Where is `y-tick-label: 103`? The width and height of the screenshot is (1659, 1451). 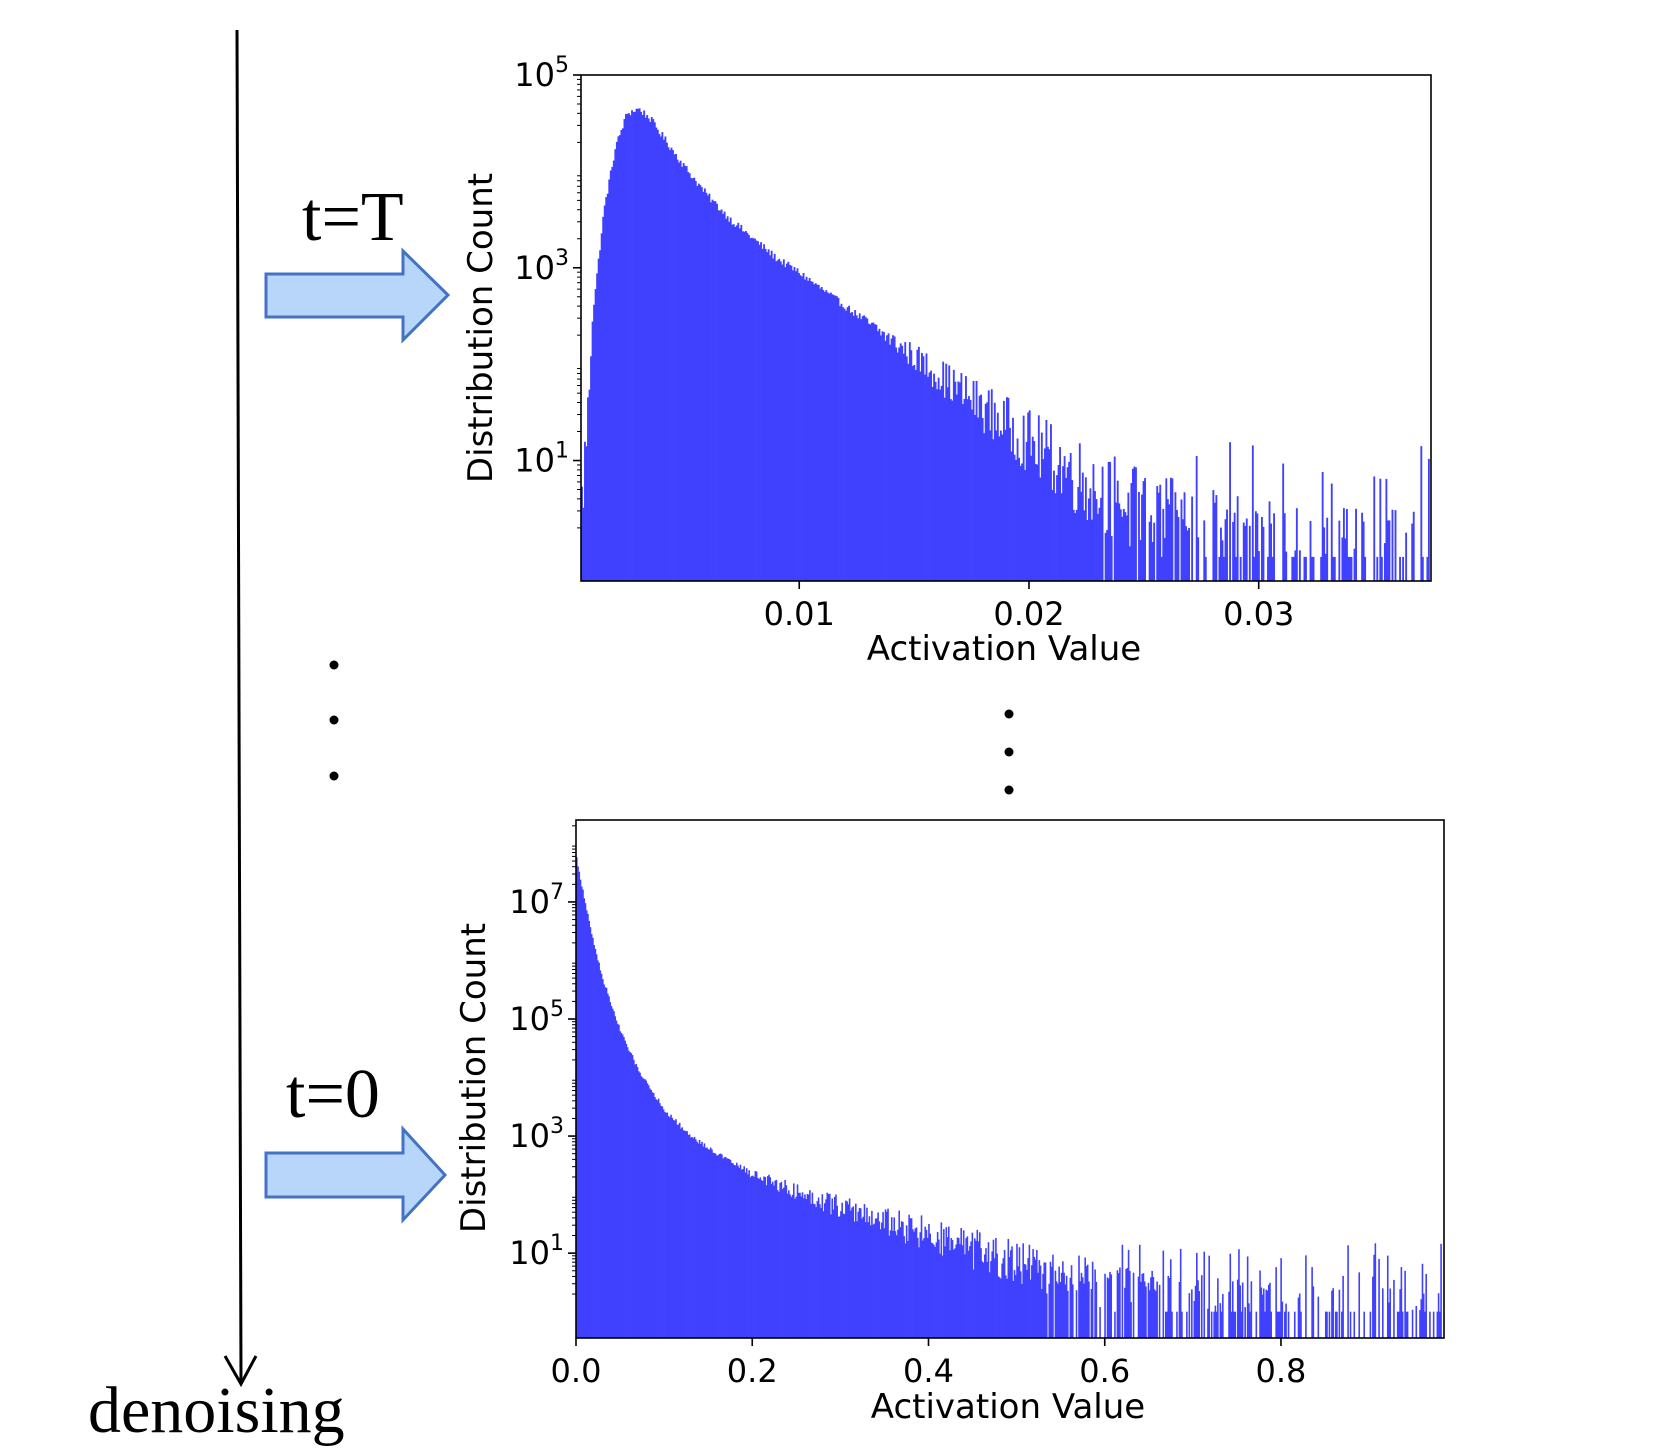 y-tick-label: 103 is located at coordinates (541, 266).